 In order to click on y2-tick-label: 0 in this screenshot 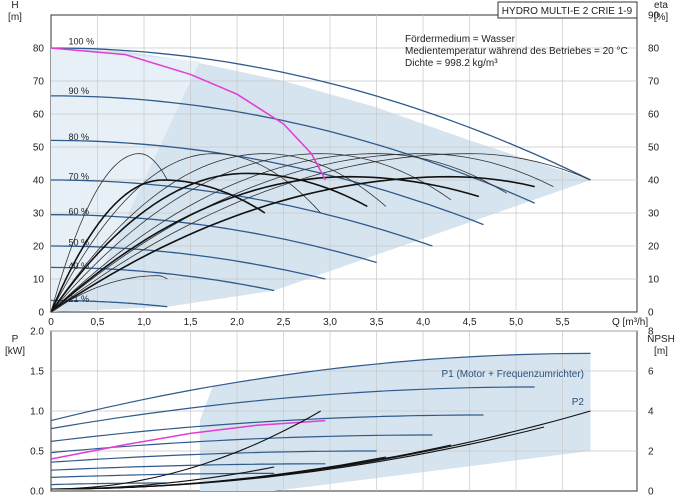, I will do `click(651, 313)`.